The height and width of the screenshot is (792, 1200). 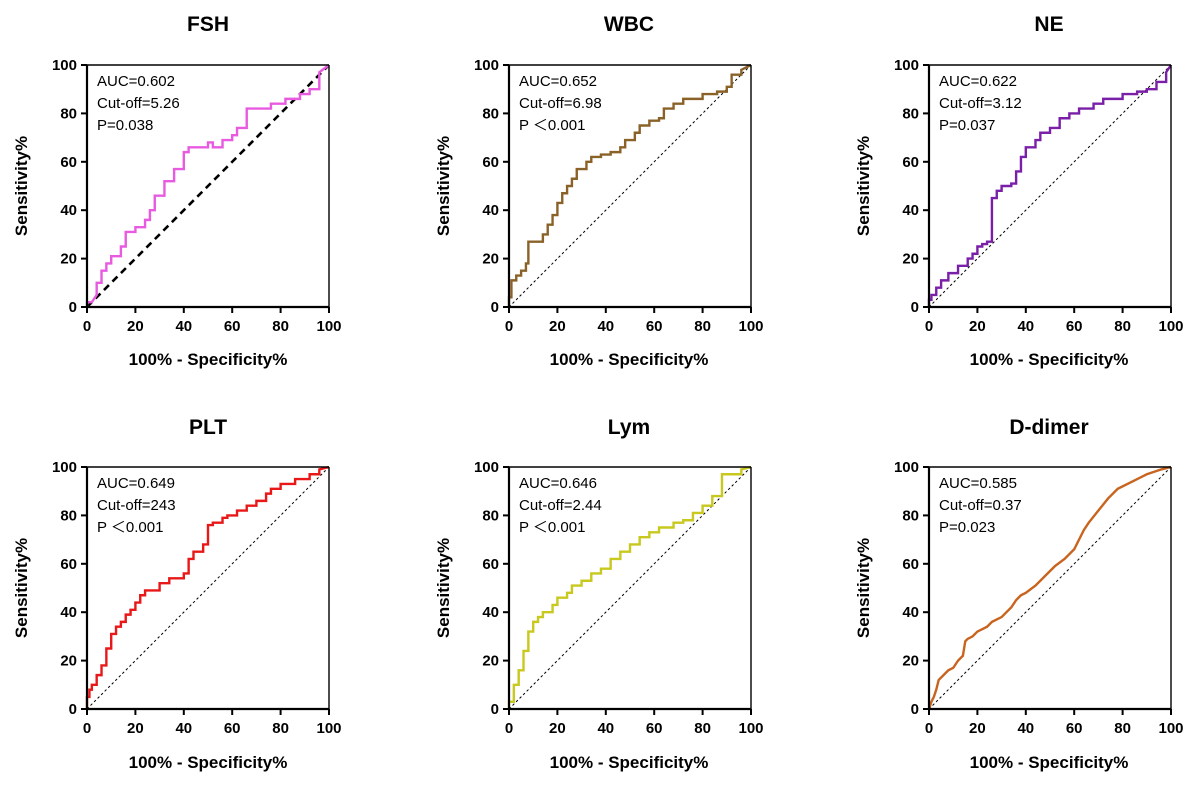 I want to click on annotation-box: AUC=0.622 Cut-off=3.12 P=0.037, so click(x=980, y=103).